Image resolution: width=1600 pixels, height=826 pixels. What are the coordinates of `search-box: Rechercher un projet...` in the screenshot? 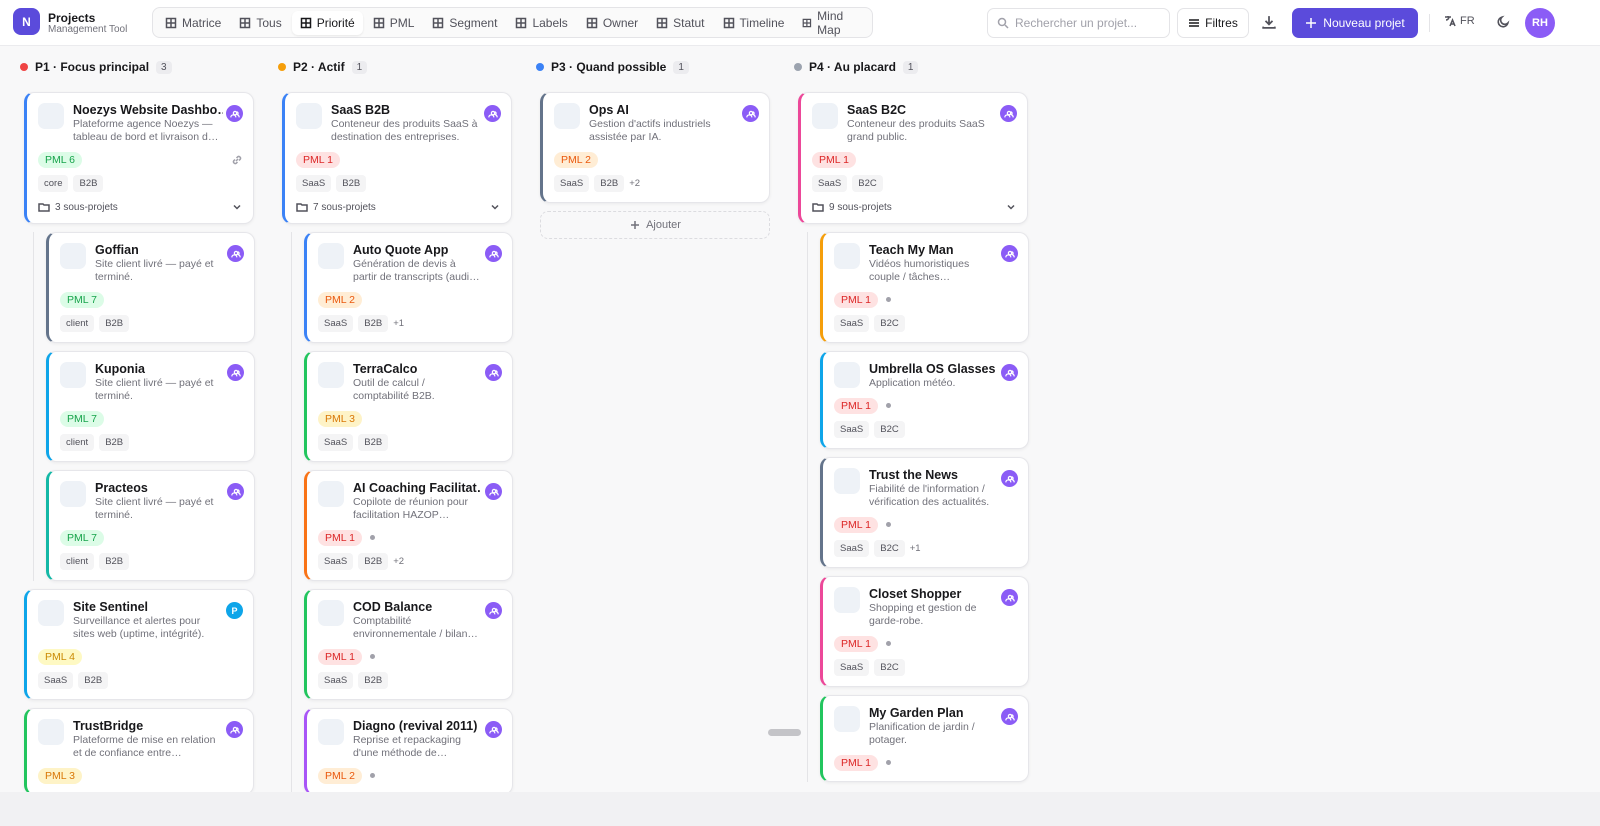 It's located at (1078, 23).